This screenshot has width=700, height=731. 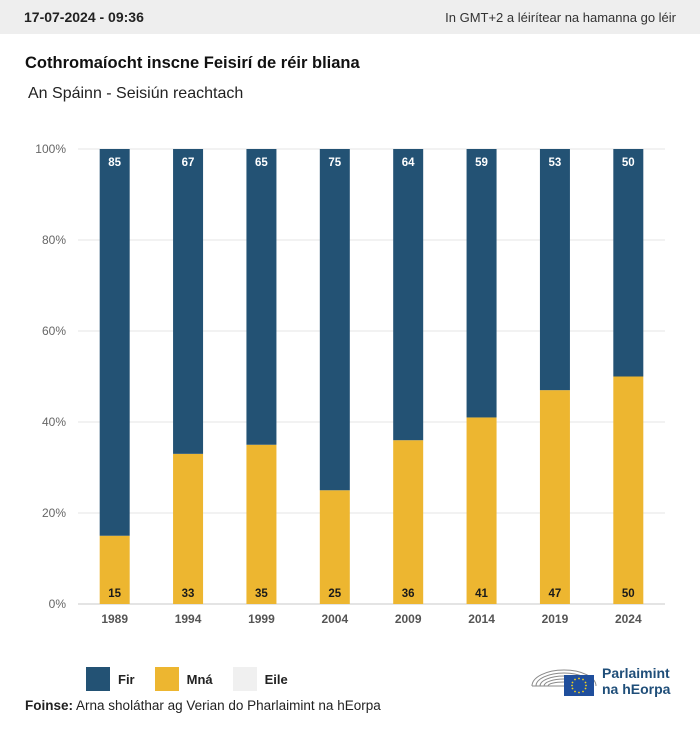 I want to click on legend-item-fir: Fir, so click(x=110, y=679).